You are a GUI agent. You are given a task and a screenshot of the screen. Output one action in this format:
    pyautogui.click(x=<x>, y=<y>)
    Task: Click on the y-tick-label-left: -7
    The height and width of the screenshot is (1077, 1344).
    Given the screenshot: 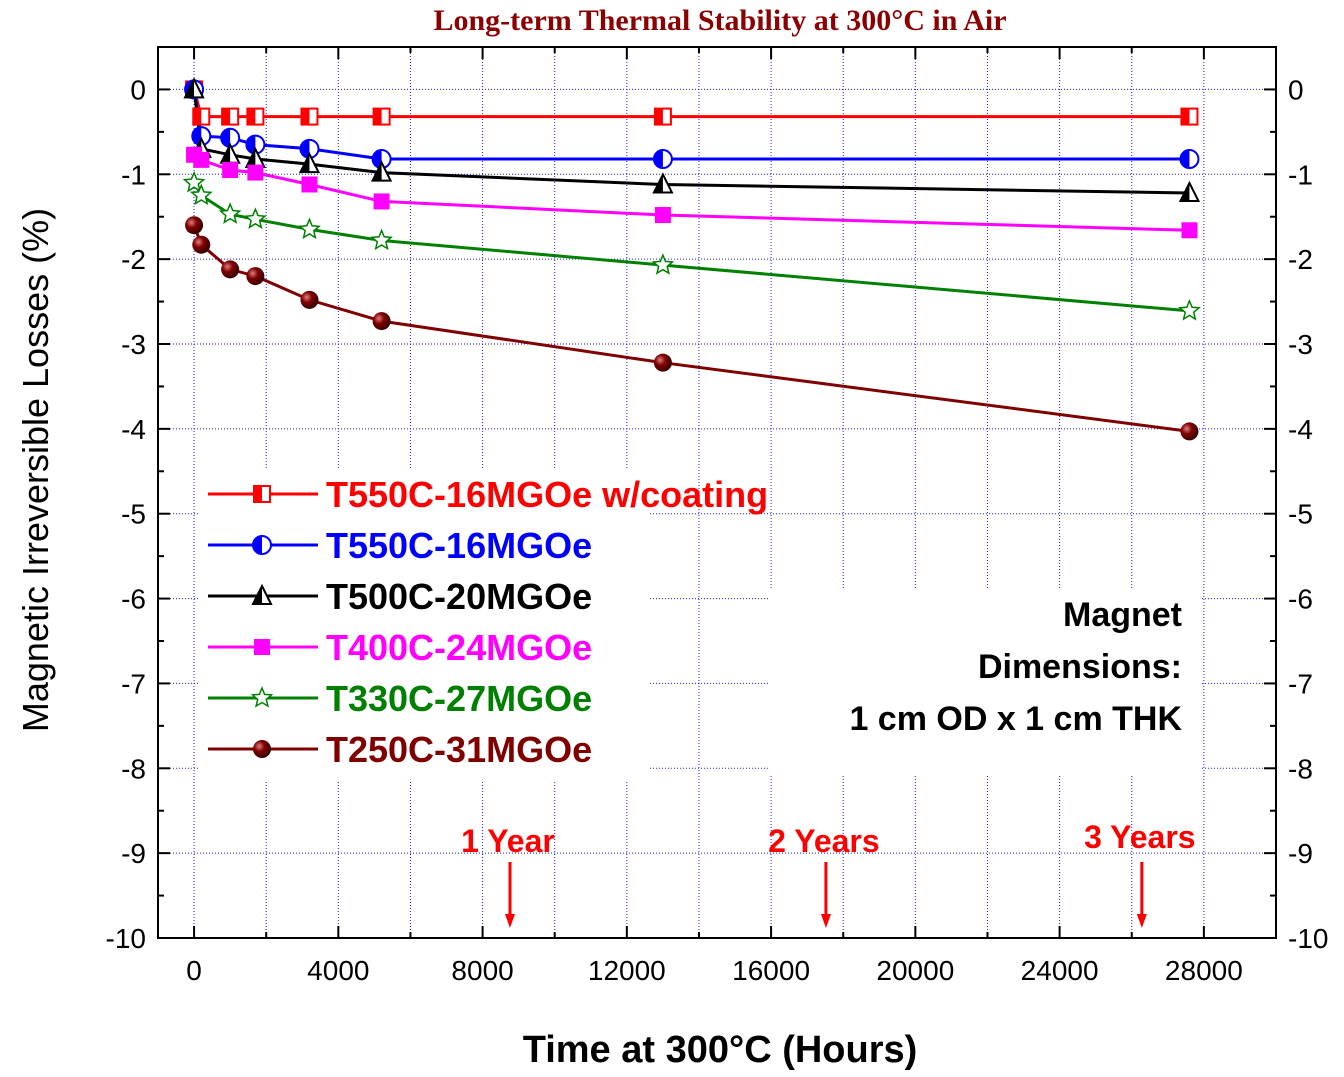 What is the action you would take?
    pyautogui.click(x=133, y=683)
    